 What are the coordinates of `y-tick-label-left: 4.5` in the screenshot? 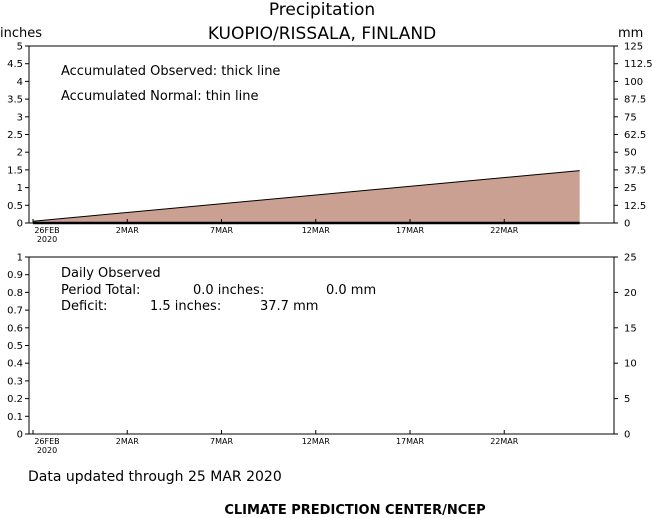 It's located at (15, 64).